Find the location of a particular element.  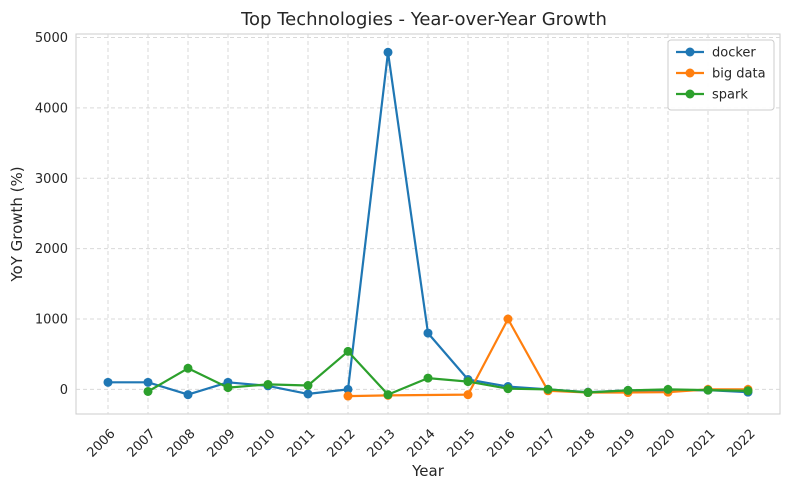

x-tick-label: 2013 is located at coordinates (382, 444).